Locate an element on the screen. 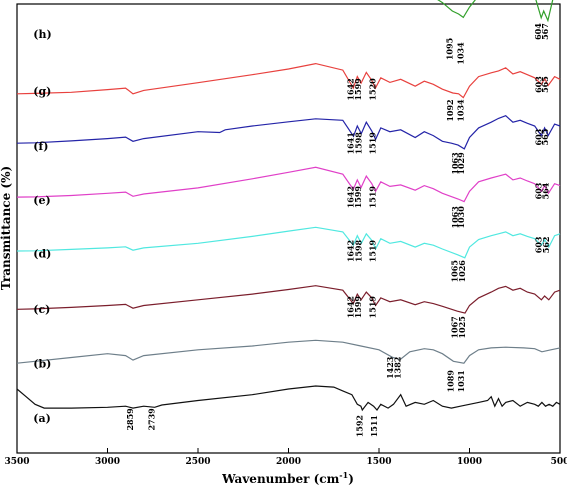 The image size is (567, 492). x-axis-title: Wavenumber (cm-1) is located at coordinates (287, 478).